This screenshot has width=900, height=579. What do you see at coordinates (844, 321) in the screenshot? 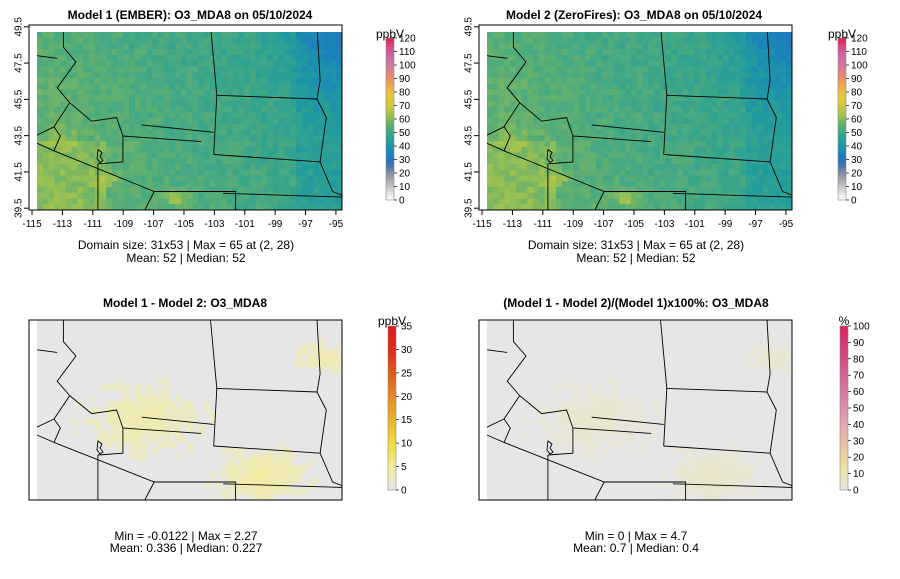
I see `colorbar-units: %` at bounding box center [844, 321].